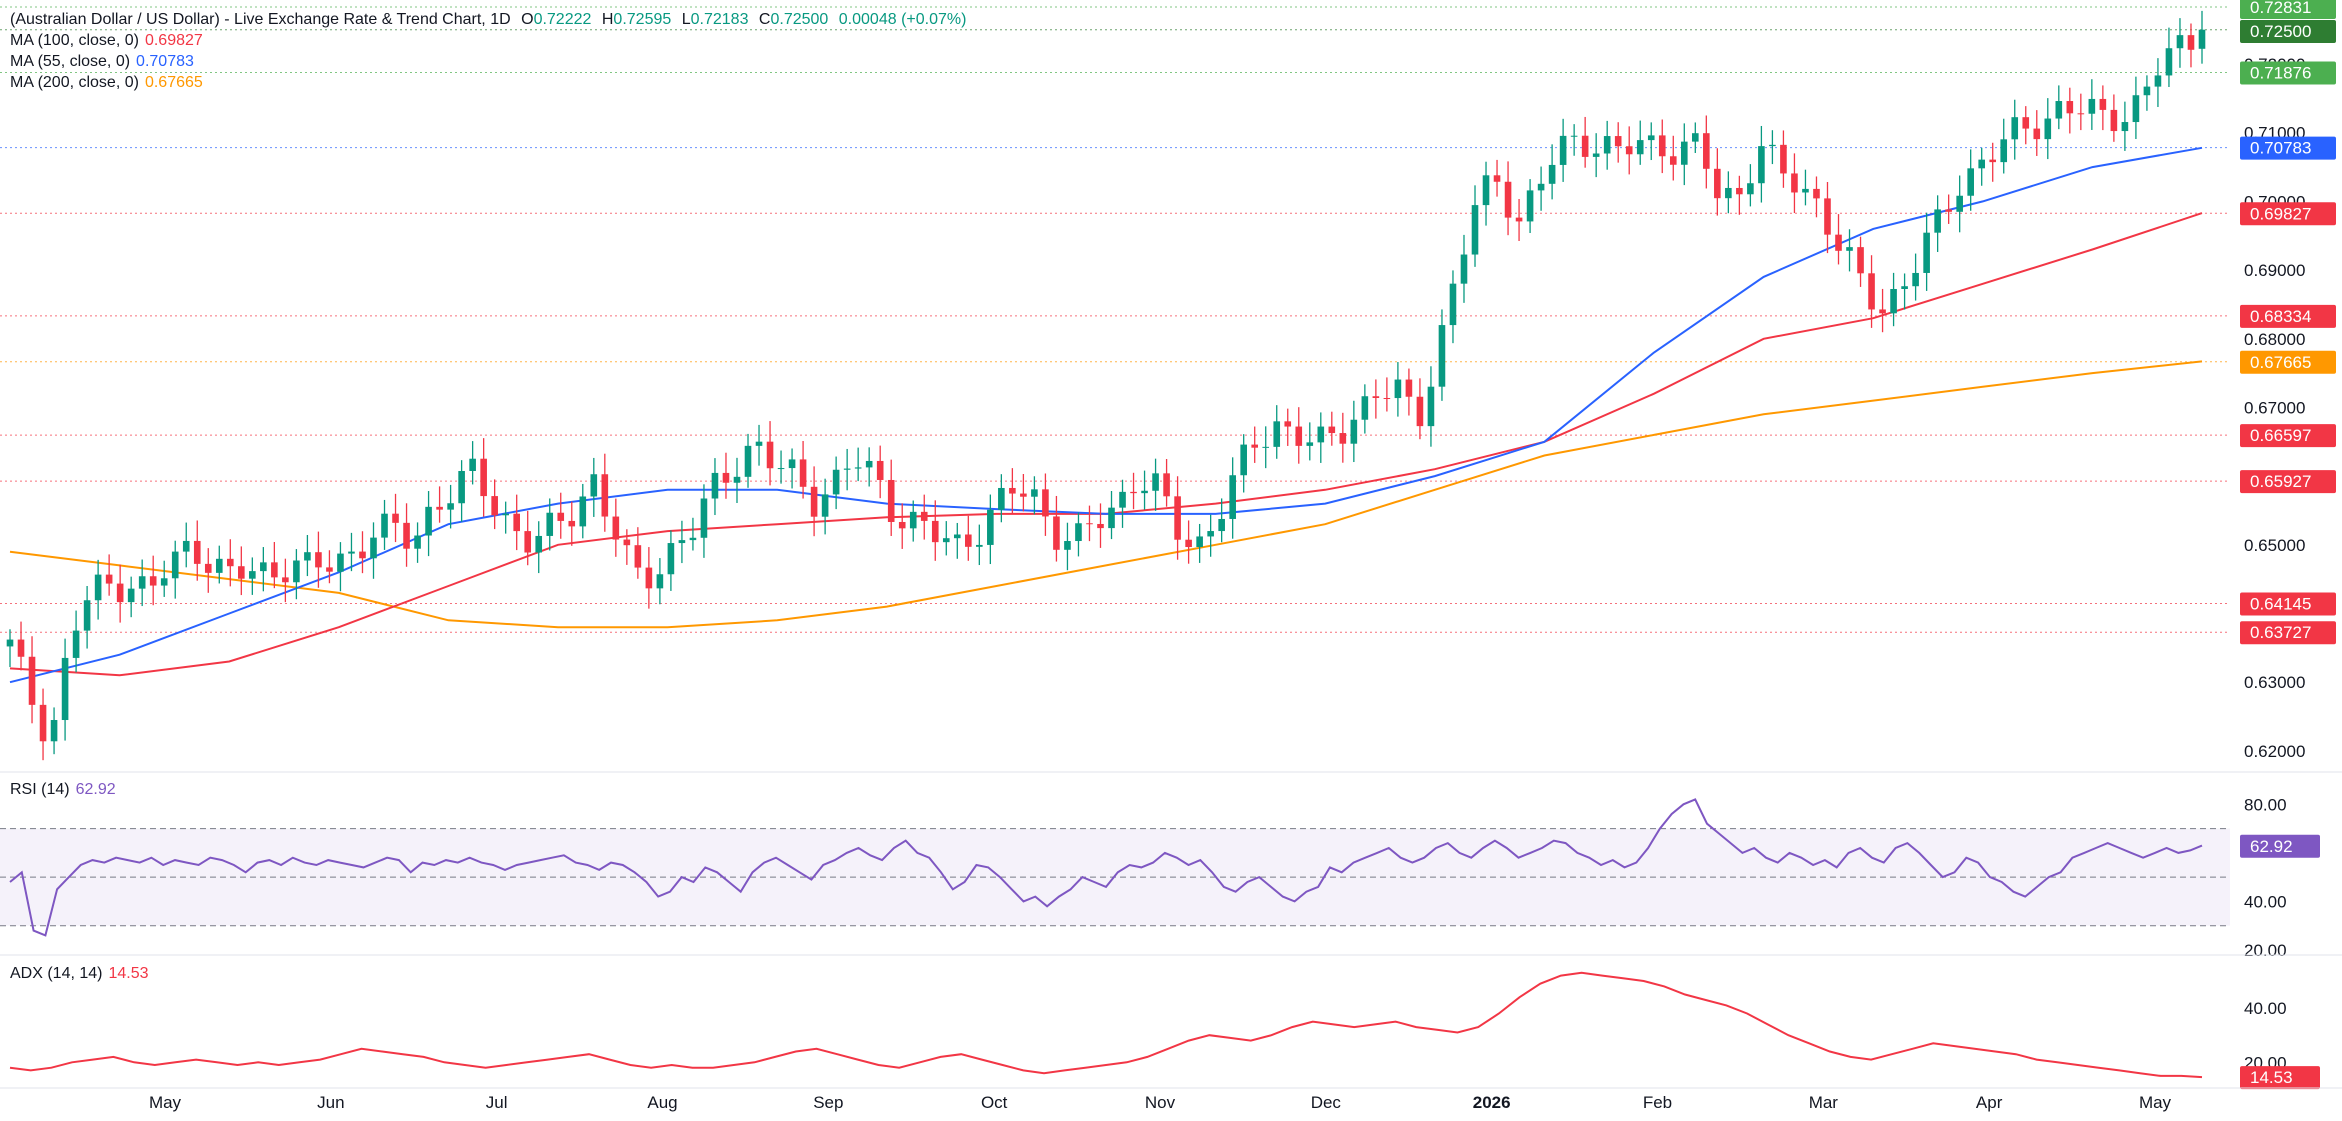 This screenshot has width=2342, height=1121. What do you see at coordinates (66, 790) in the screenshot?
I see `rsi-legend: RSI (14) 62.92` at bounding box center [66, 790].